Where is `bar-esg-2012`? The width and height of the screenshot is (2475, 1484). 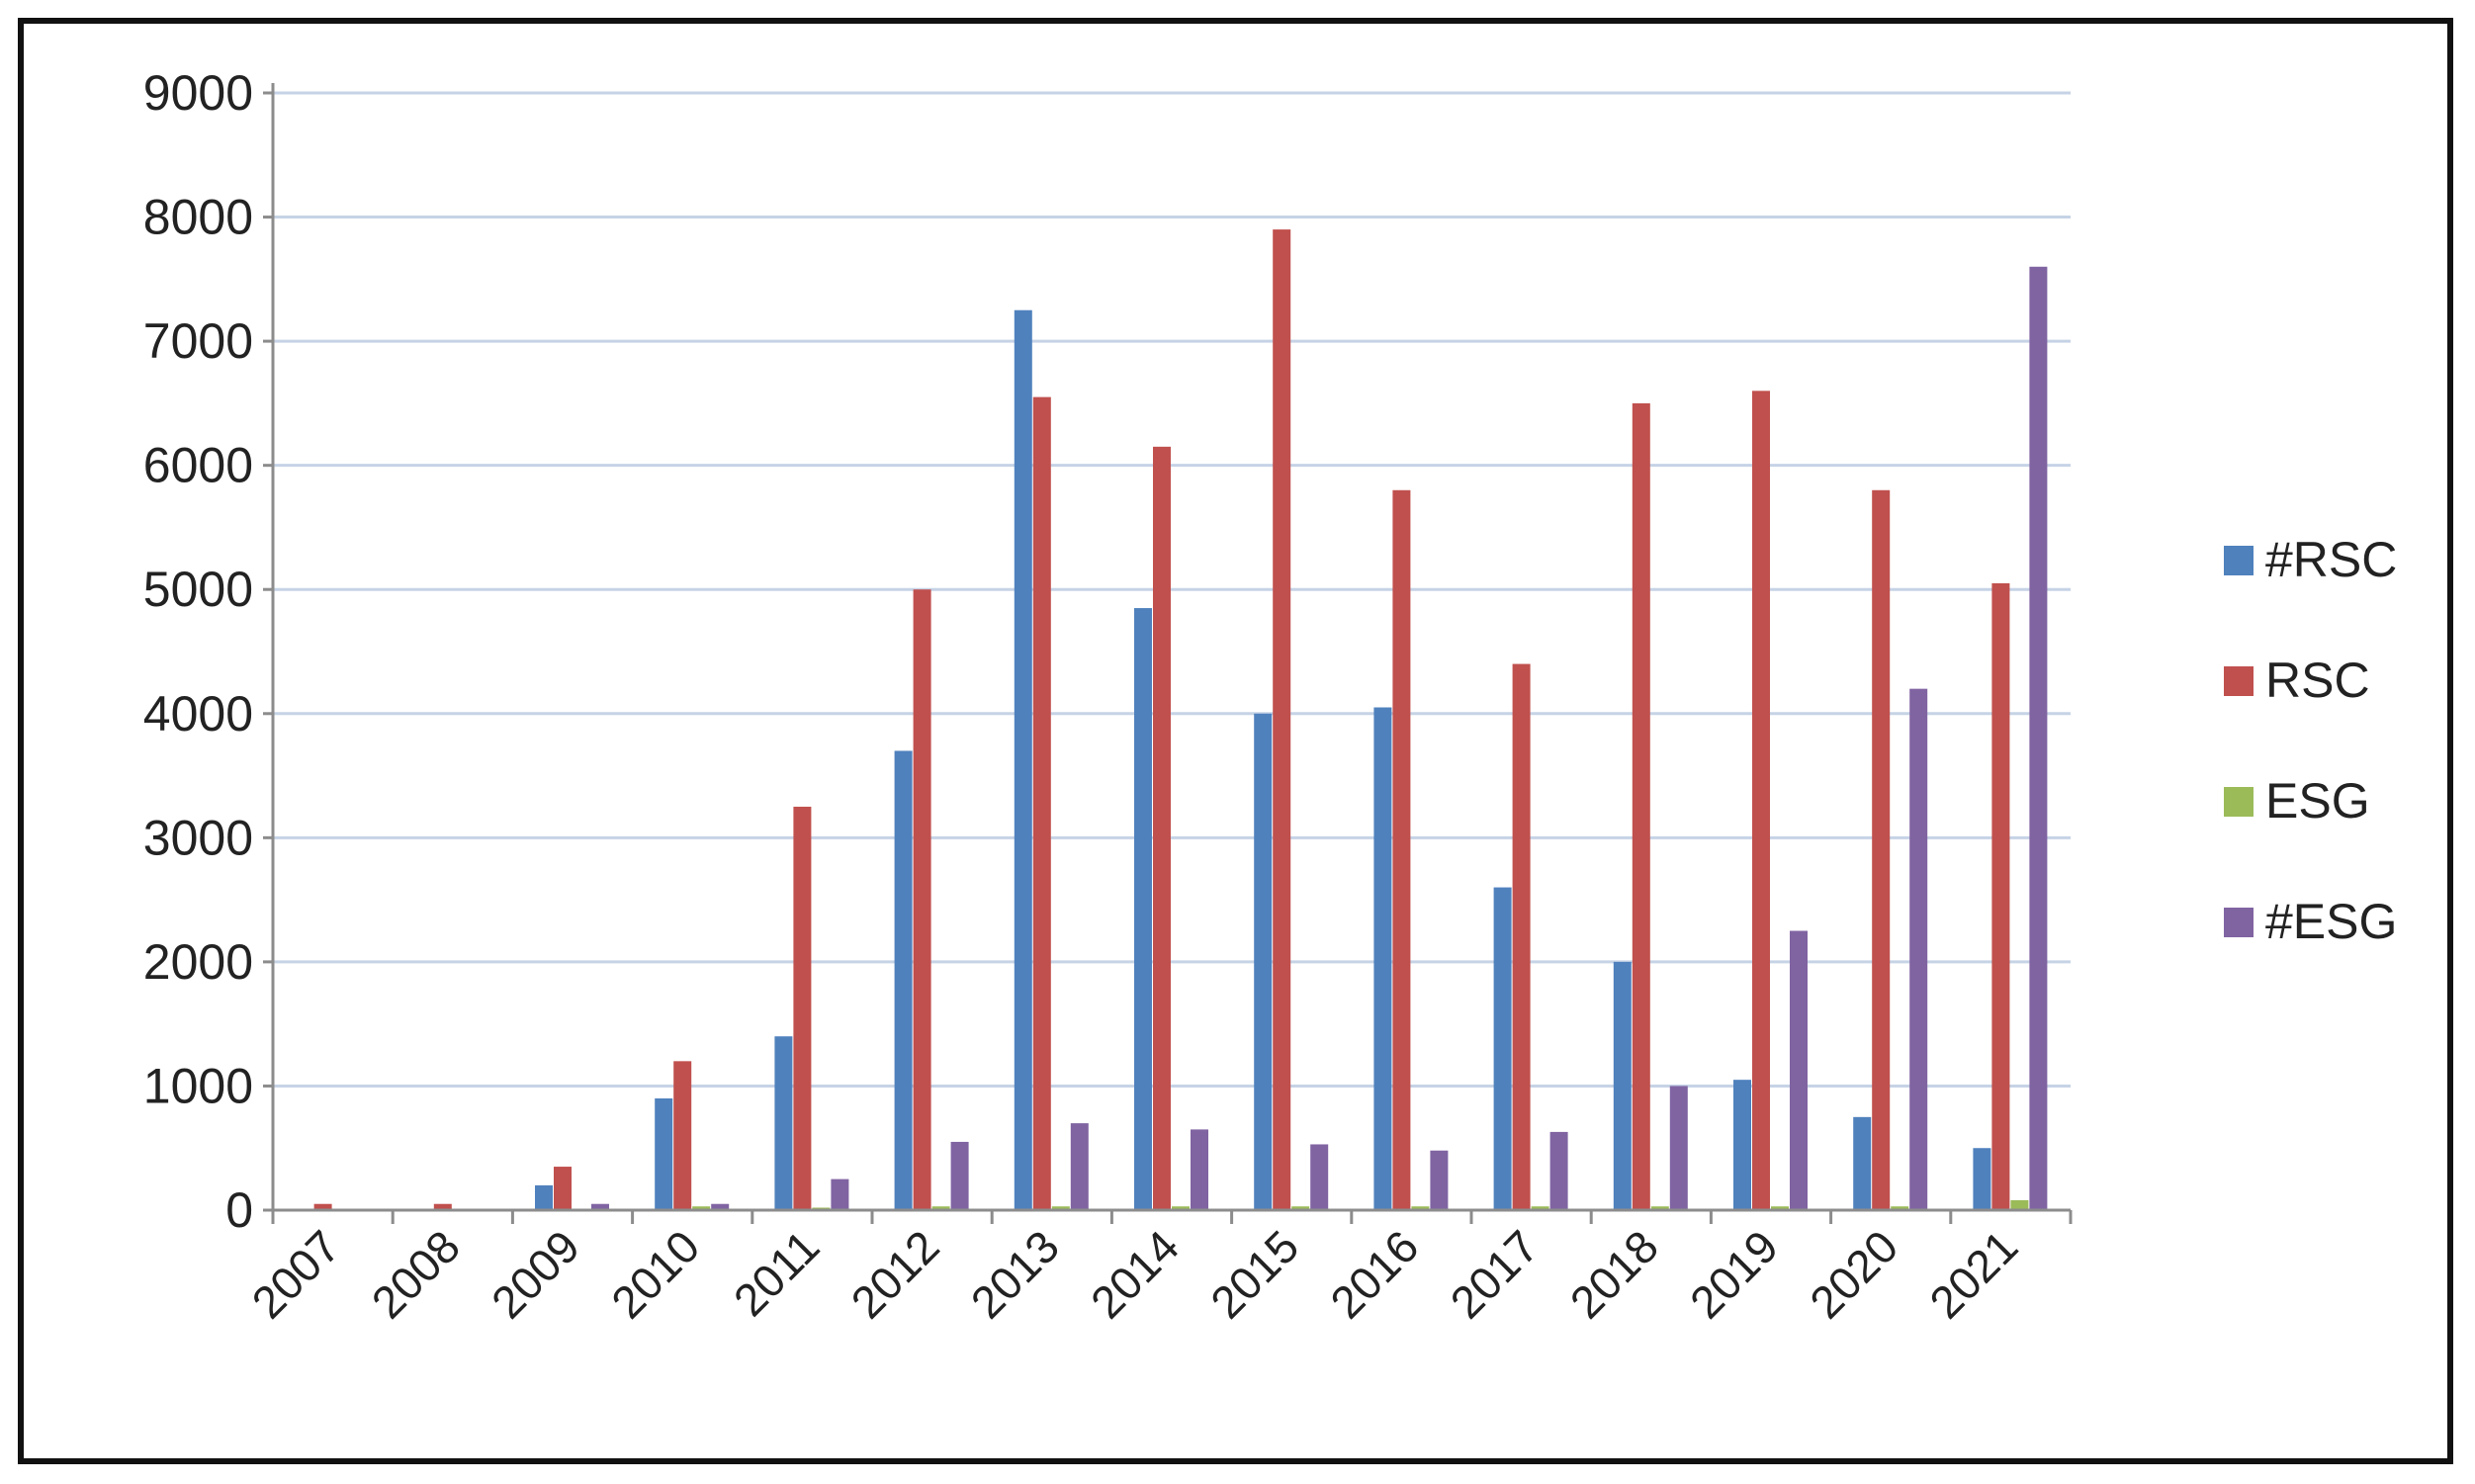 bar-esg-2012 is located at coordinates (941, 1208).